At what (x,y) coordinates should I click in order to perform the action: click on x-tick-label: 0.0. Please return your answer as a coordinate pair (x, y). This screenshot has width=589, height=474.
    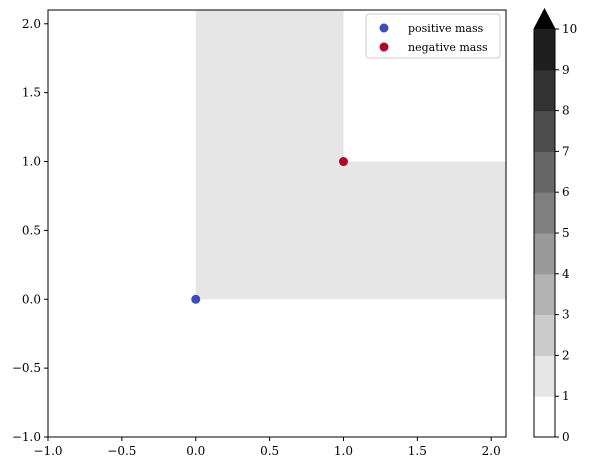
    Looking at the image, I should click on (195, 451).